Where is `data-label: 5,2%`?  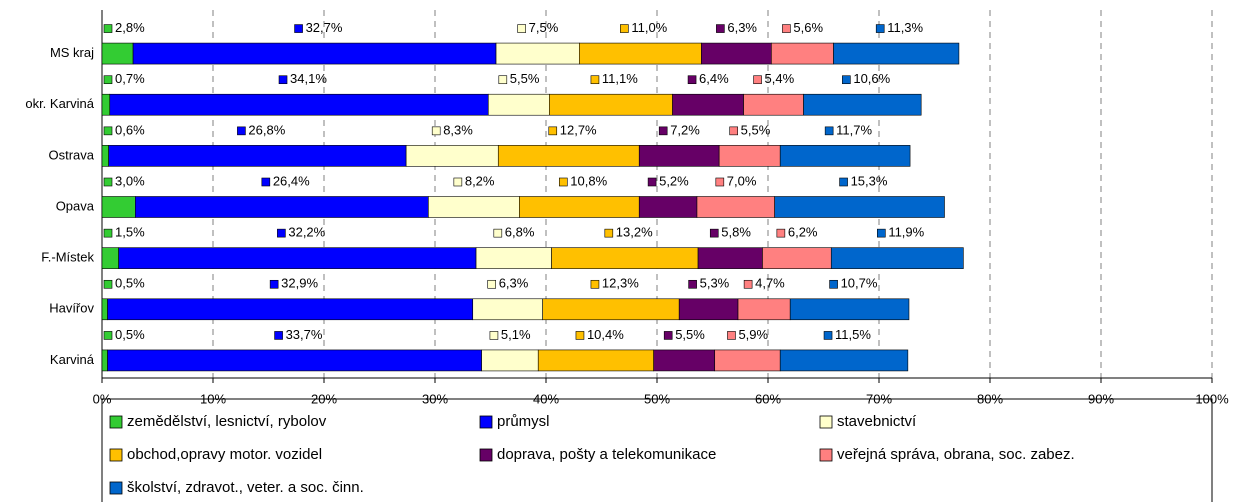
data-label: 5,2% is located at coordinates (674, 180).